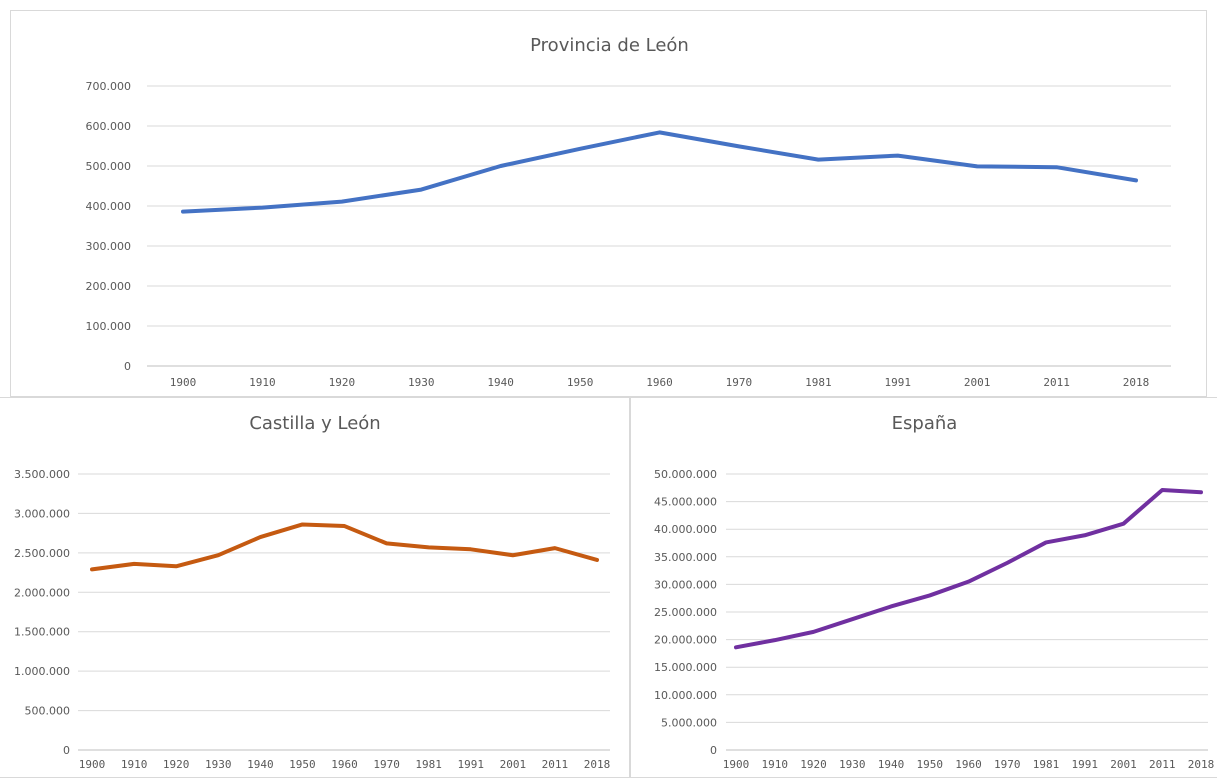  I want to click on castilla-leon-x-tick-label: 1950, so click(302, 764).